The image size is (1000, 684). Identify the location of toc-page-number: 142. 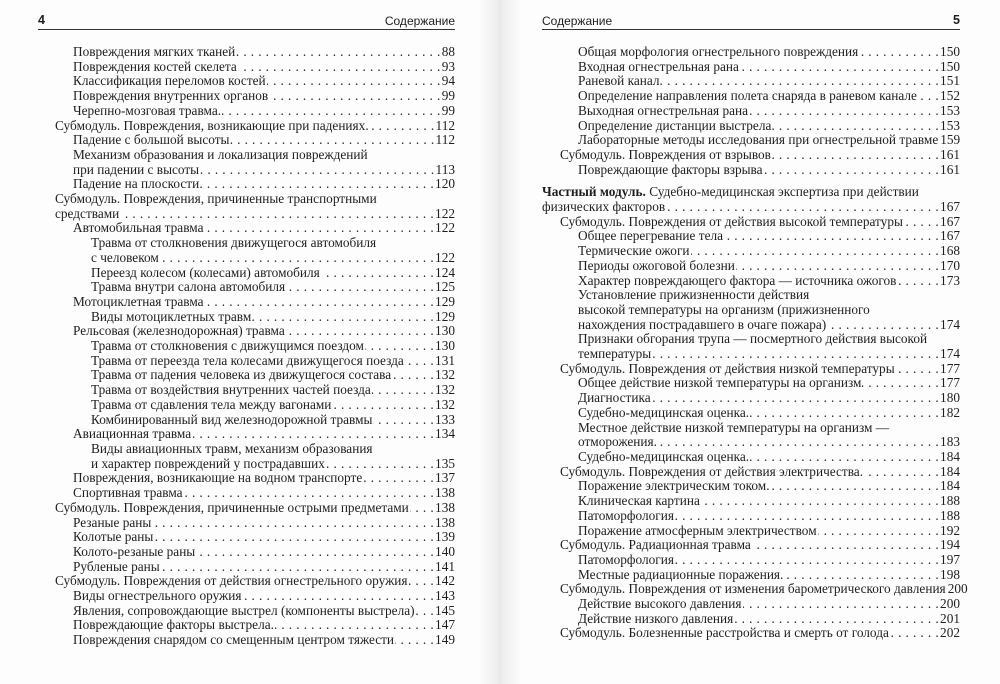
(445, 581).